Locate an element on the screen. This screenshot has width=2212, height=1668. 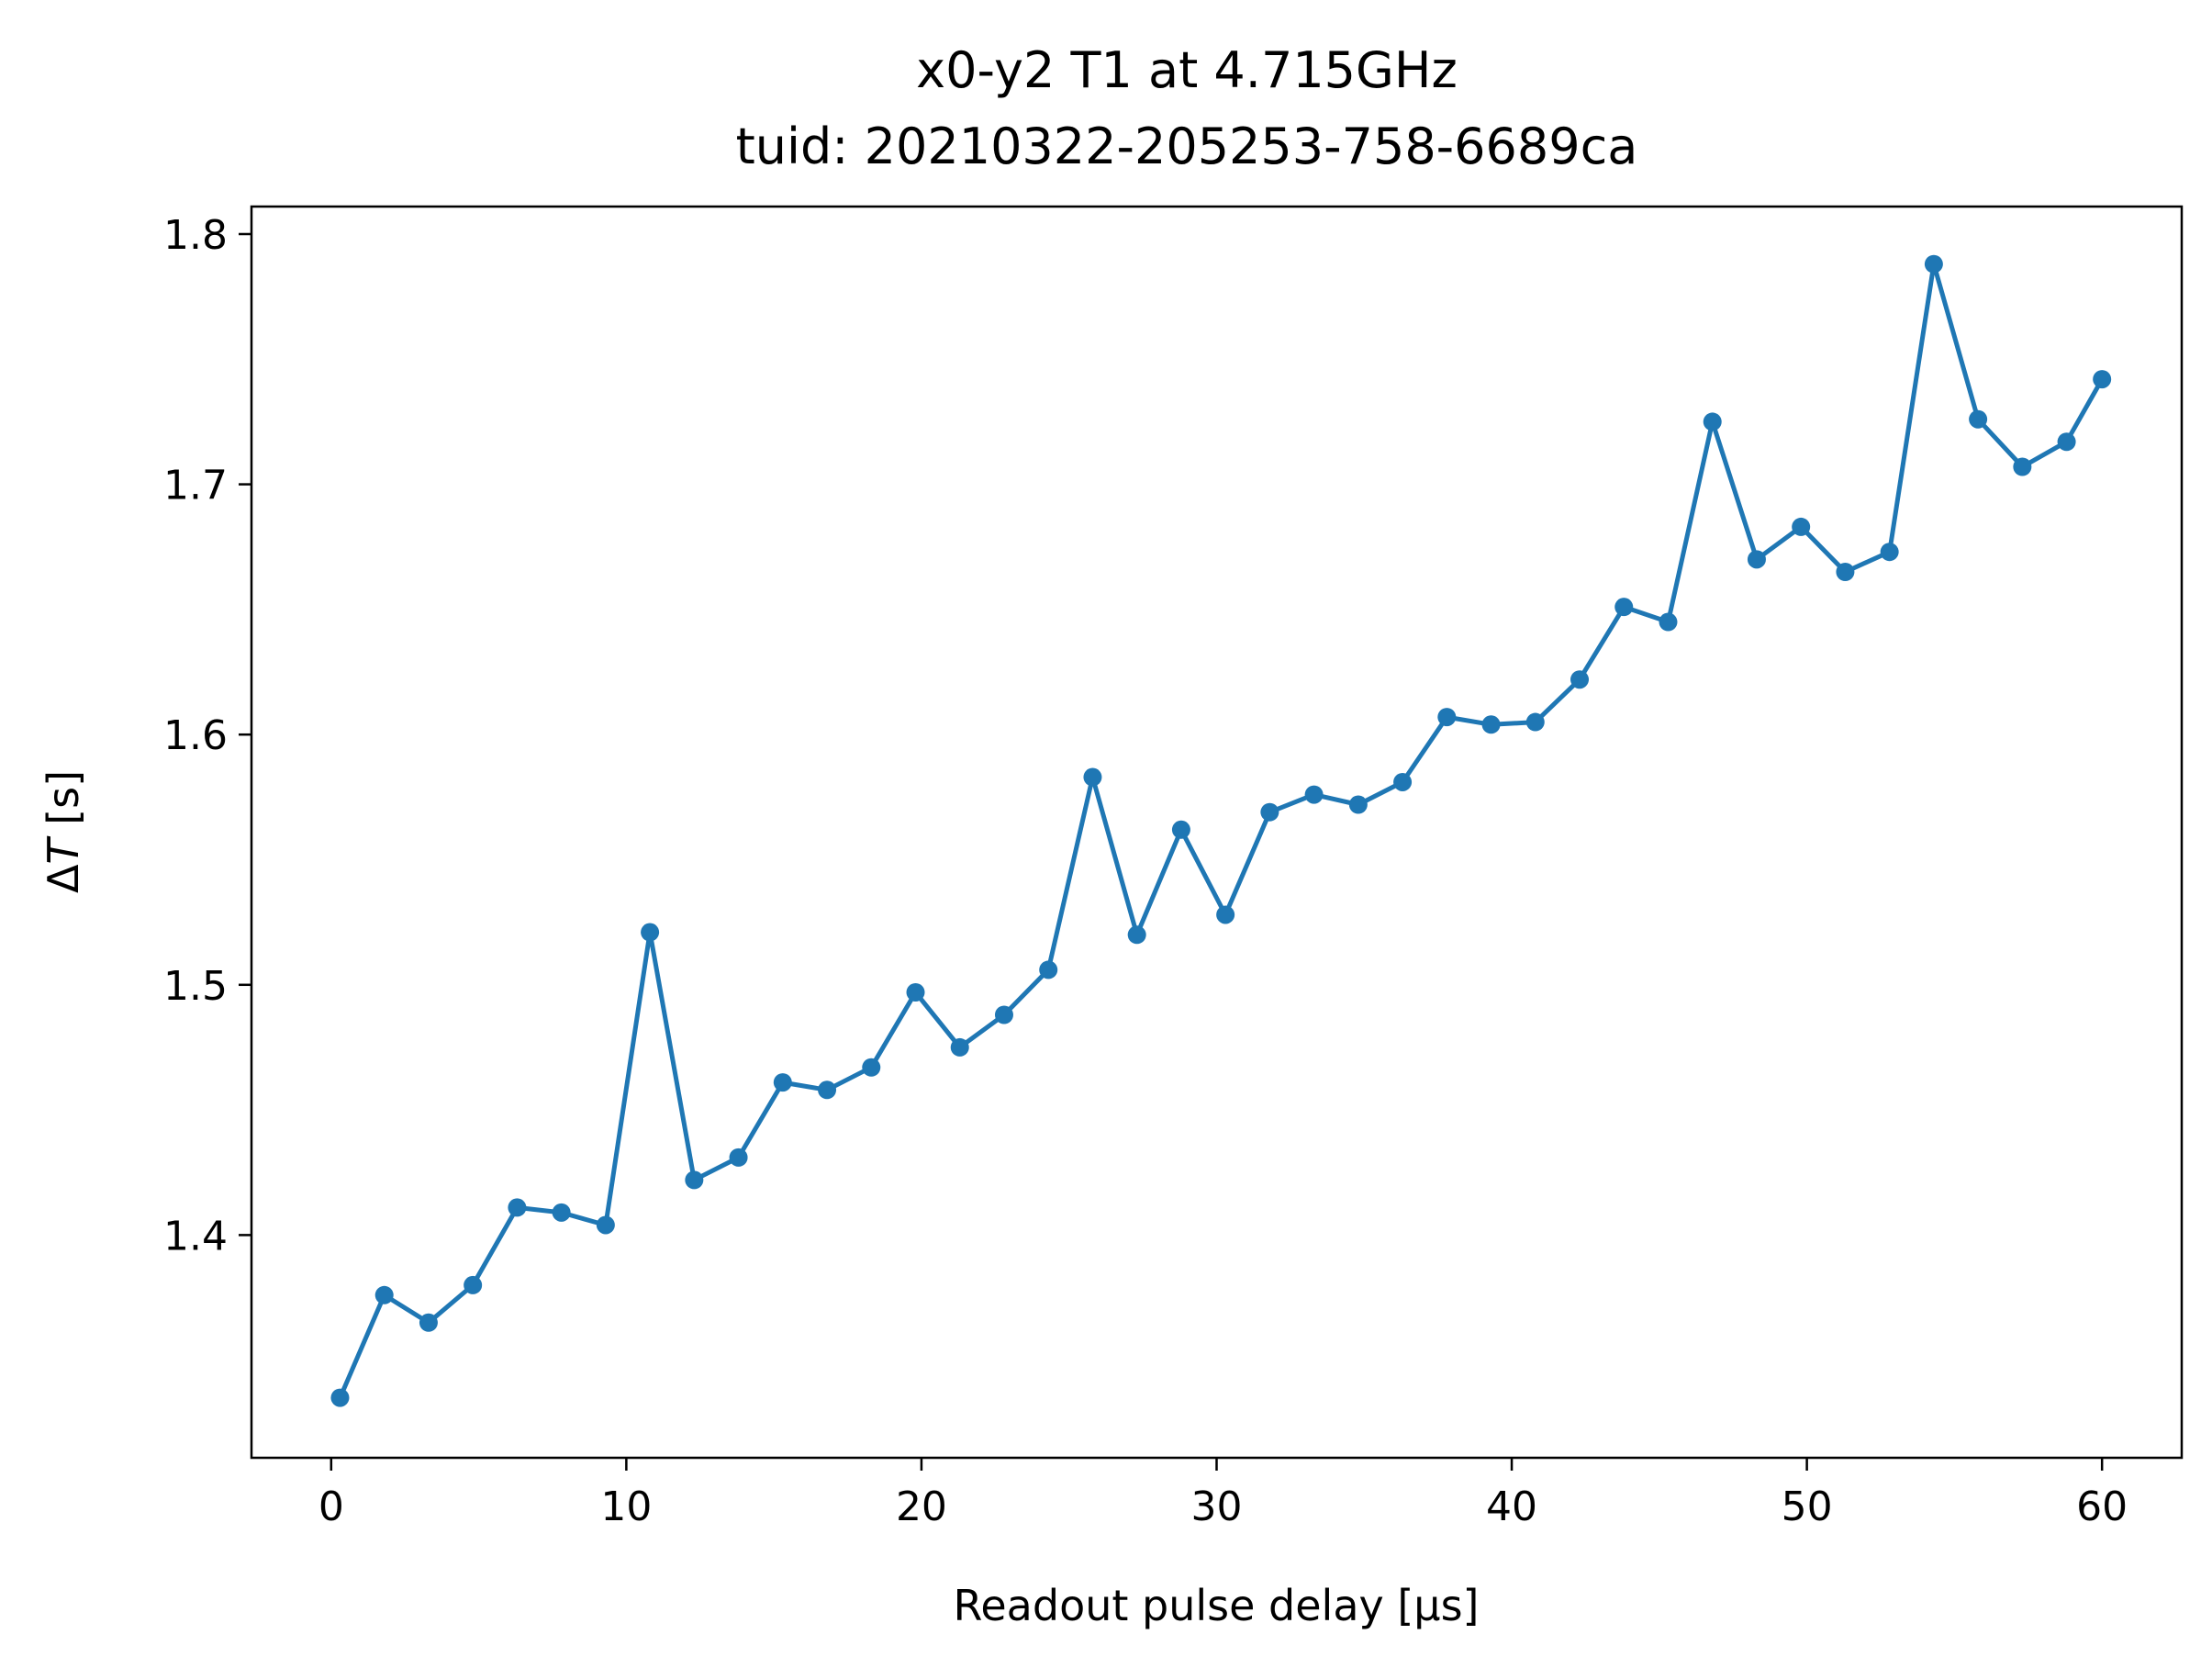
y-axis-label: ΔT [s] is located at coordinates (63, 831).